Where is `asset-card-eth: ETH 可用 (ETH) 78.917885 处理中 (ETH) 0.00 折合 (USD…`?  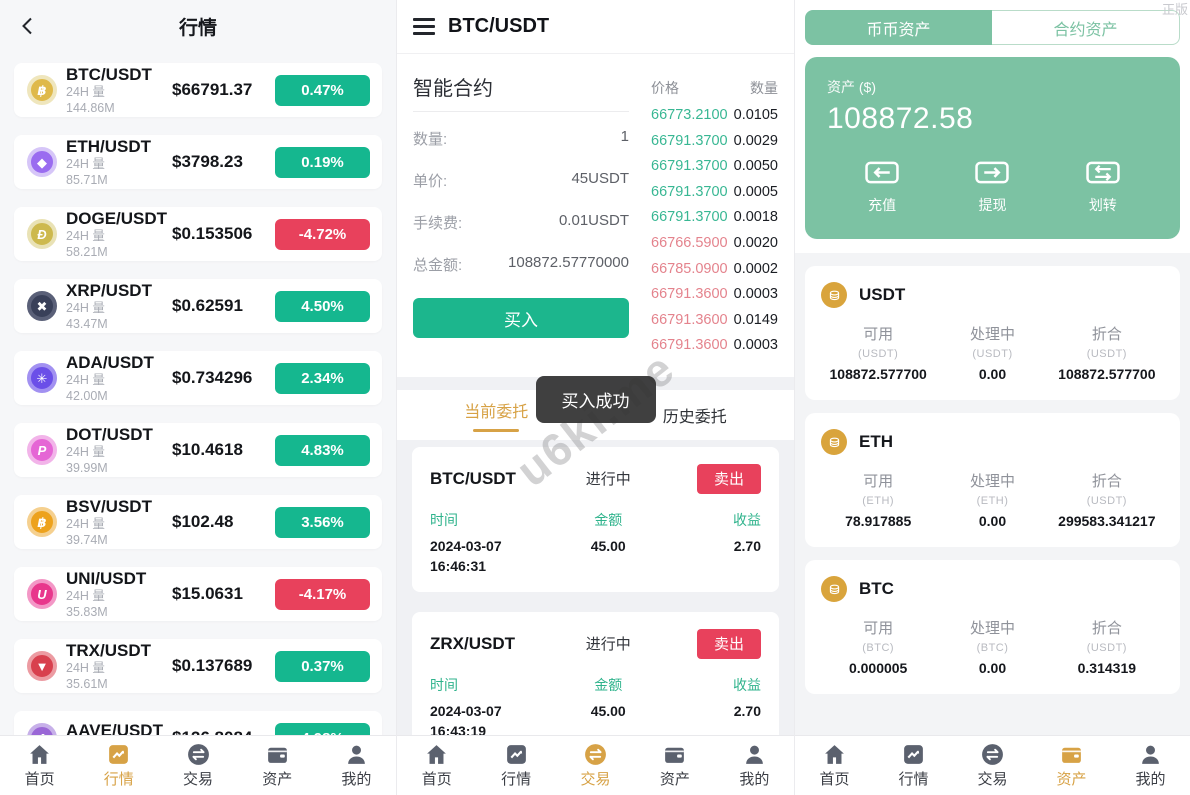 asset-card-eth: ETH 可用 (ETH) 78.917885 处理中 (ETH) 0.00 折合 (USD… is located at coordinates (992, 480).